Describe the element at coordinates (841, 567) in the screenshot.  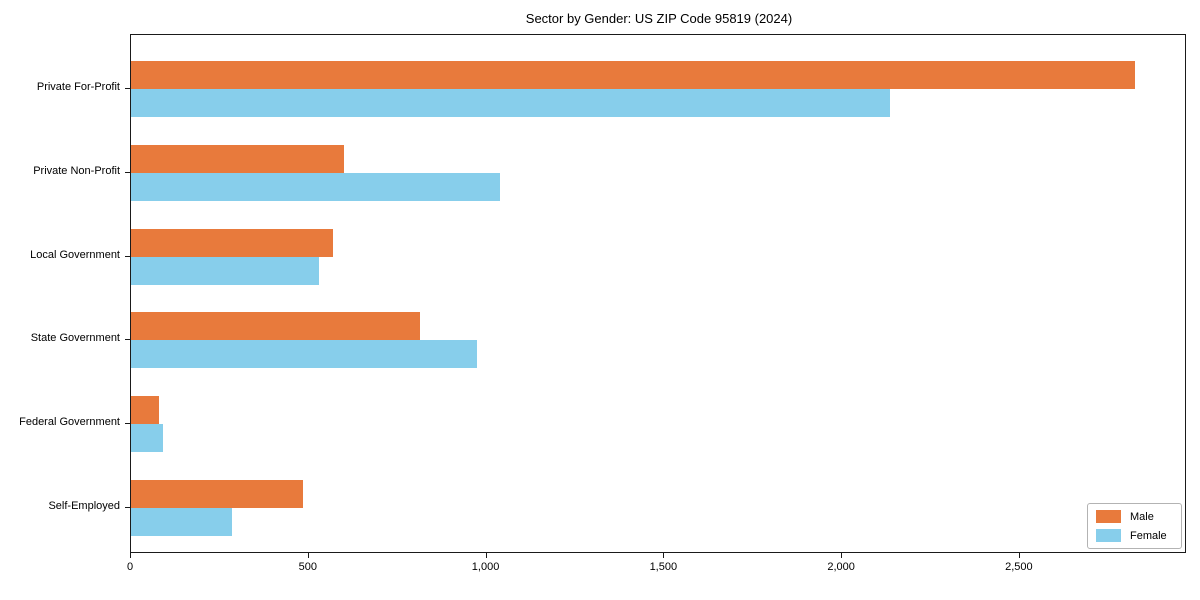
I see `x-tick-label: 2,000` at that location.